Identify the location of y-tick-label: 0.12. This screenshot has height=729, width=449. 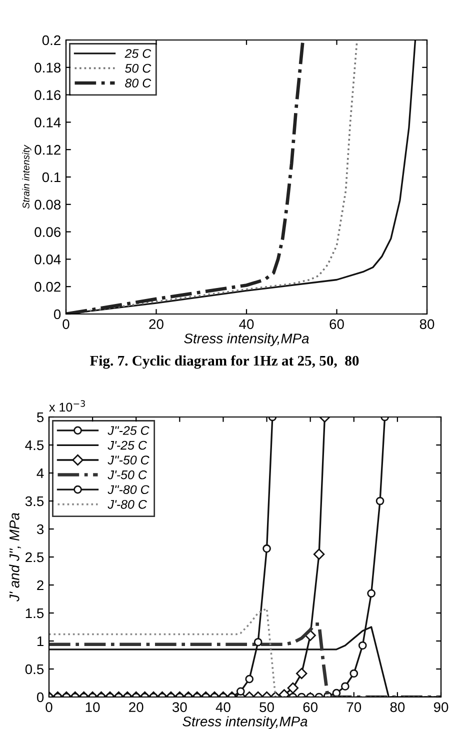
(47, 149).